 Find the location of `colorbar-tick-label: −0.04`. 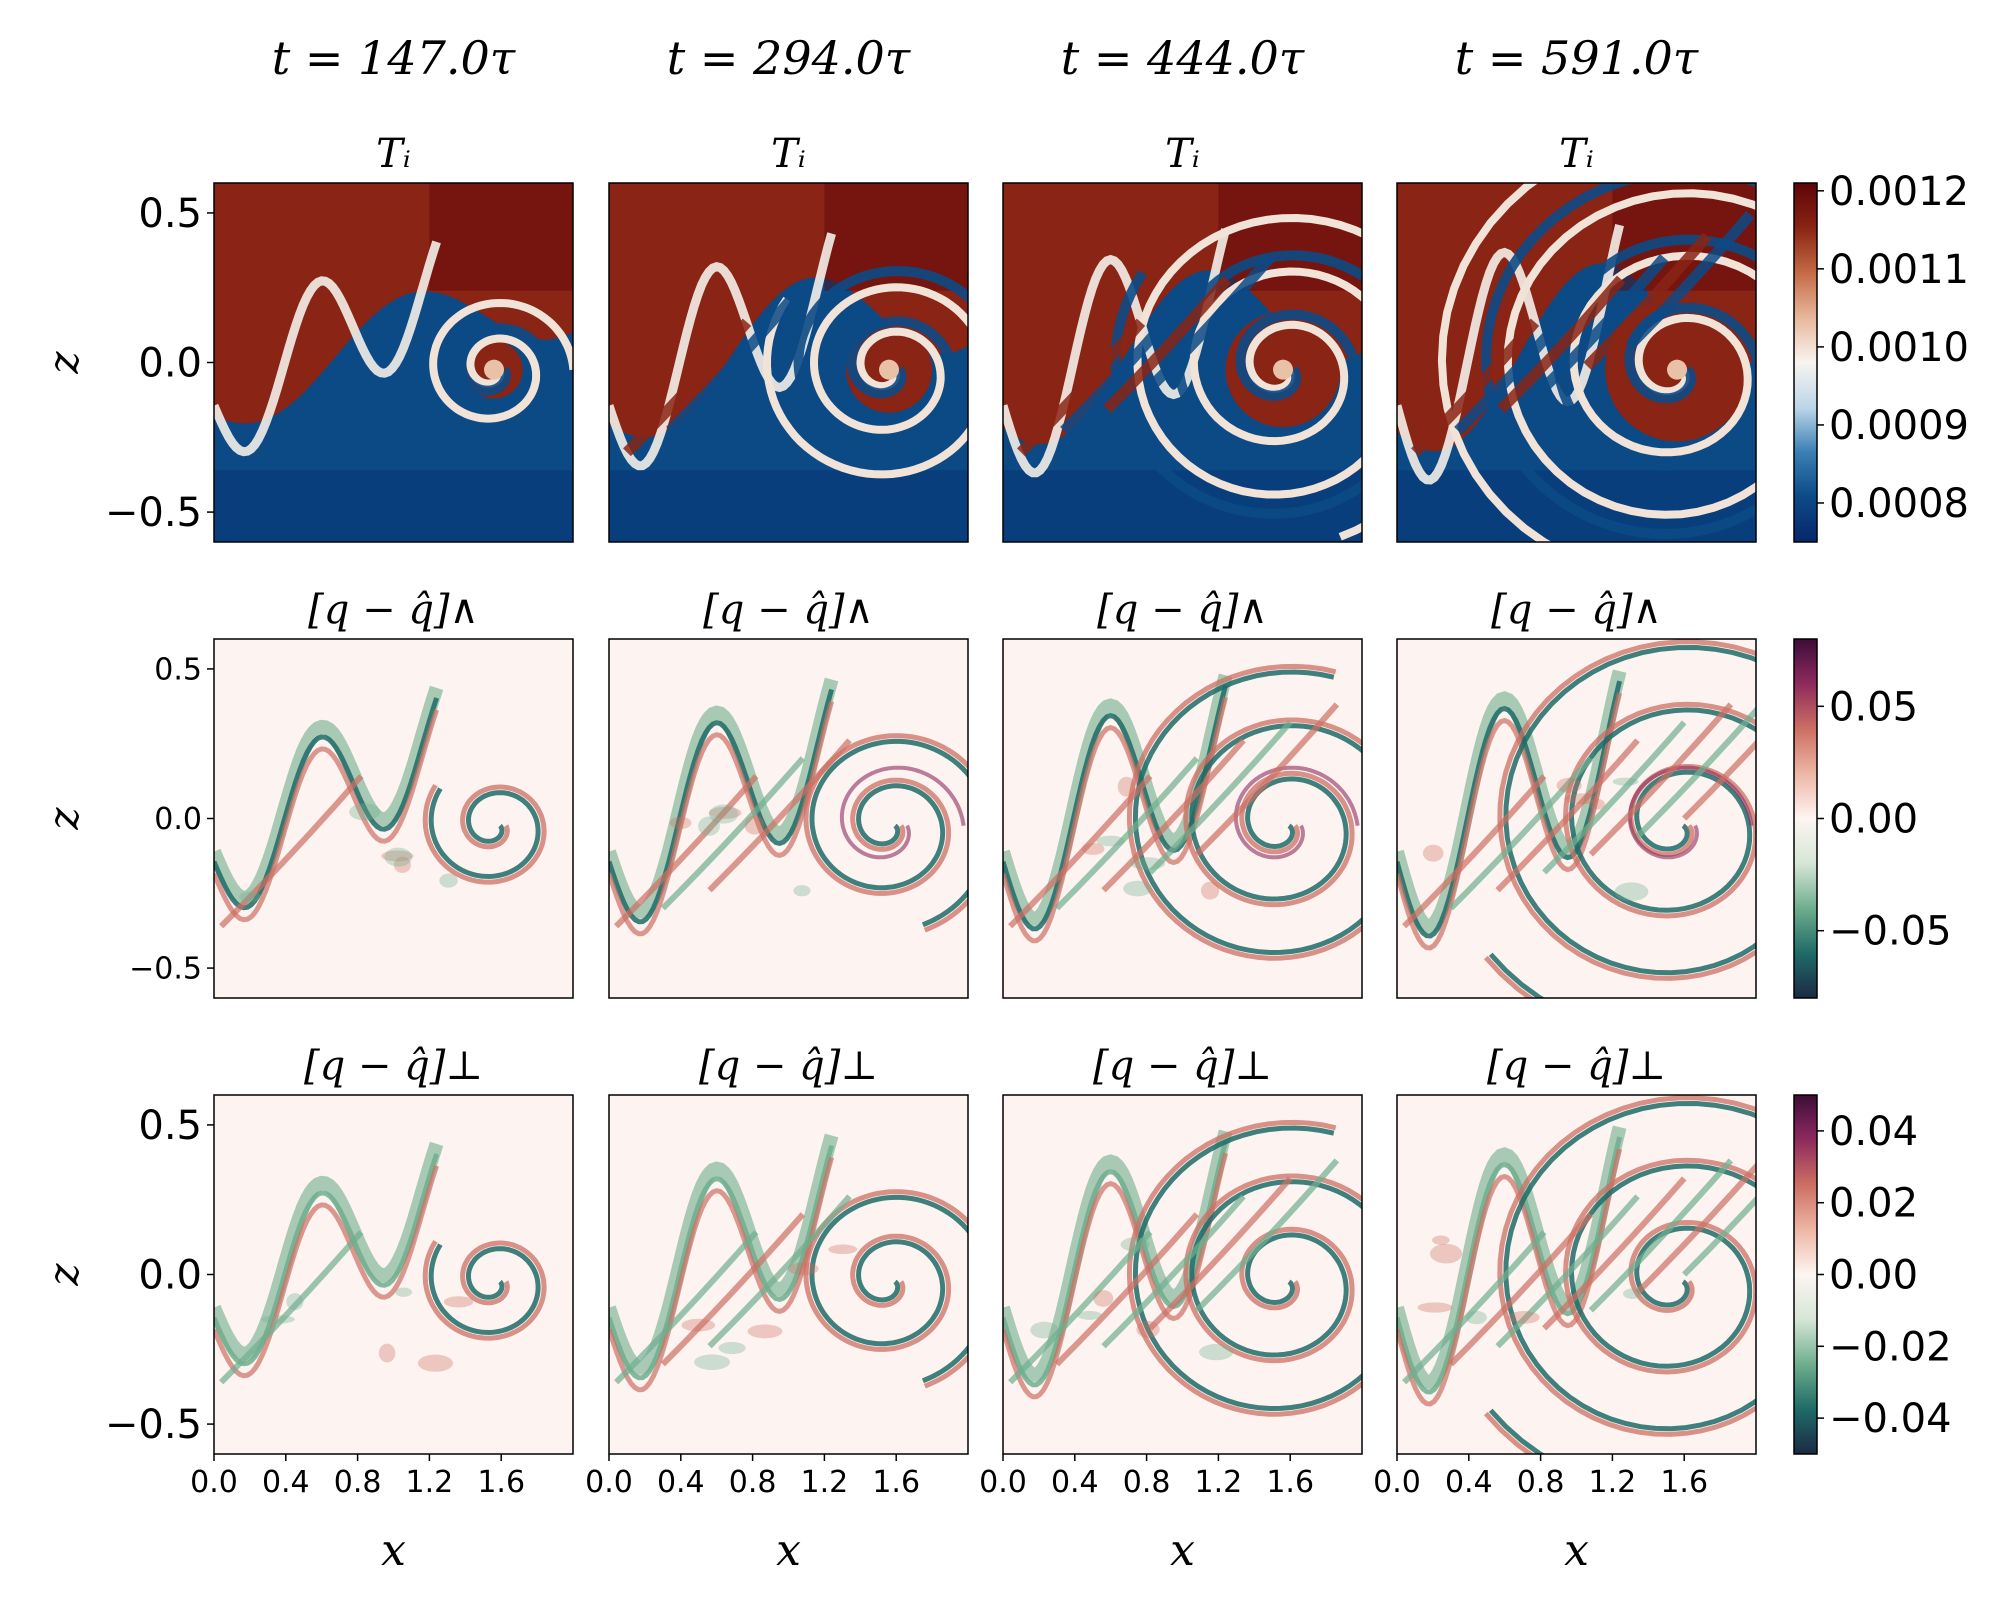

colorbar-tick-label: −0.04 is located at coordinates (1890, 1419).